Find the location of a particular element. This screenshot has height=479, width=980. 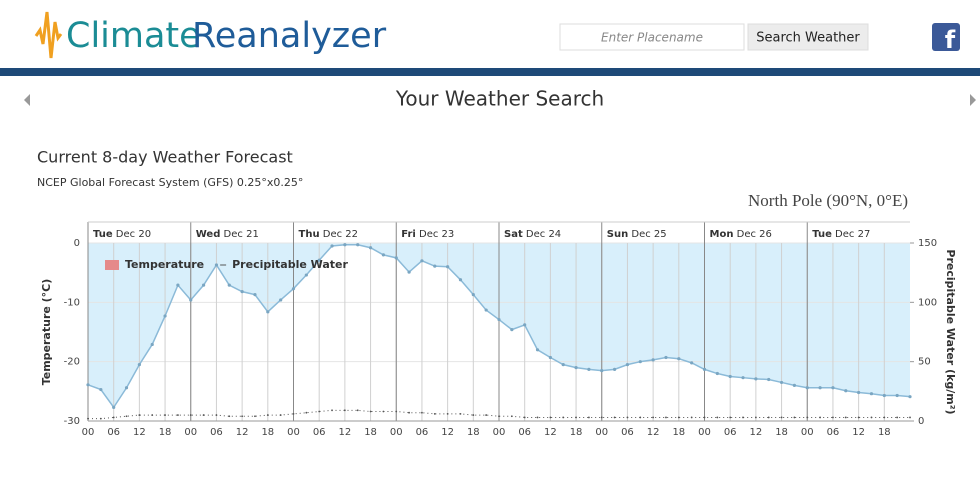

logo-text: Climate is located at coordinates (133, 36).